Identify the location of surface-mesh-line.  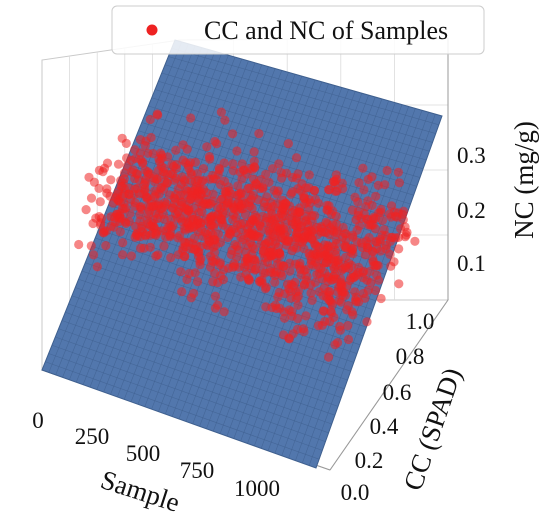
(286, 137).